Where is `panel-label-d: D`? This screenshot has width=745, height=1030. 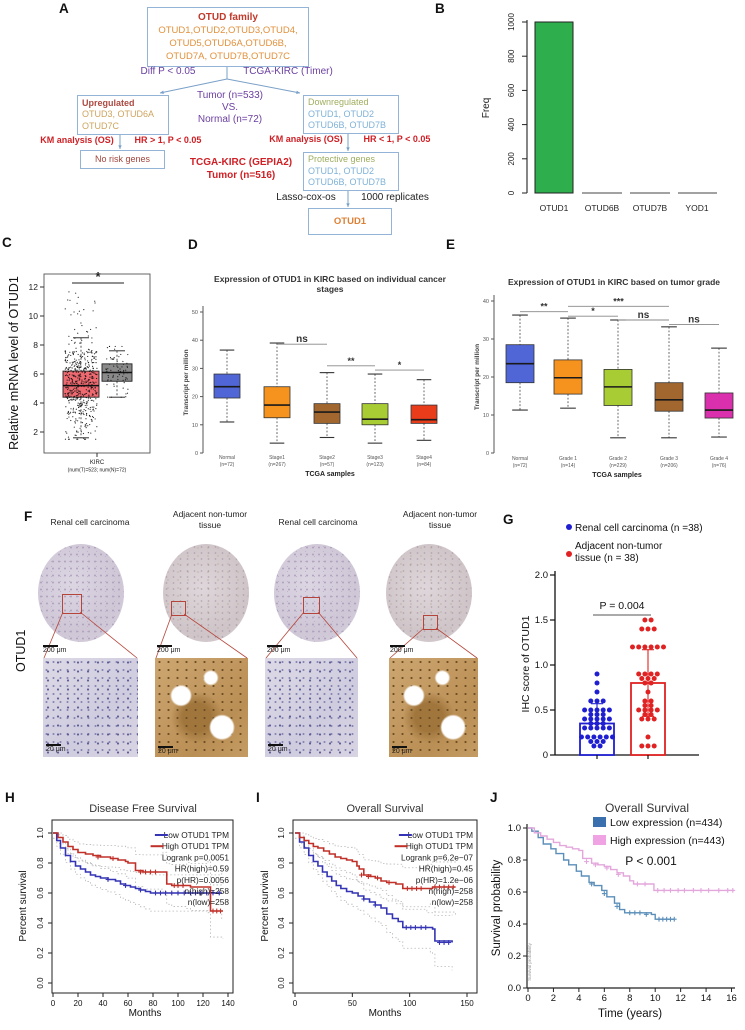 panel-label-d: D is located at coordinates (193, 244).